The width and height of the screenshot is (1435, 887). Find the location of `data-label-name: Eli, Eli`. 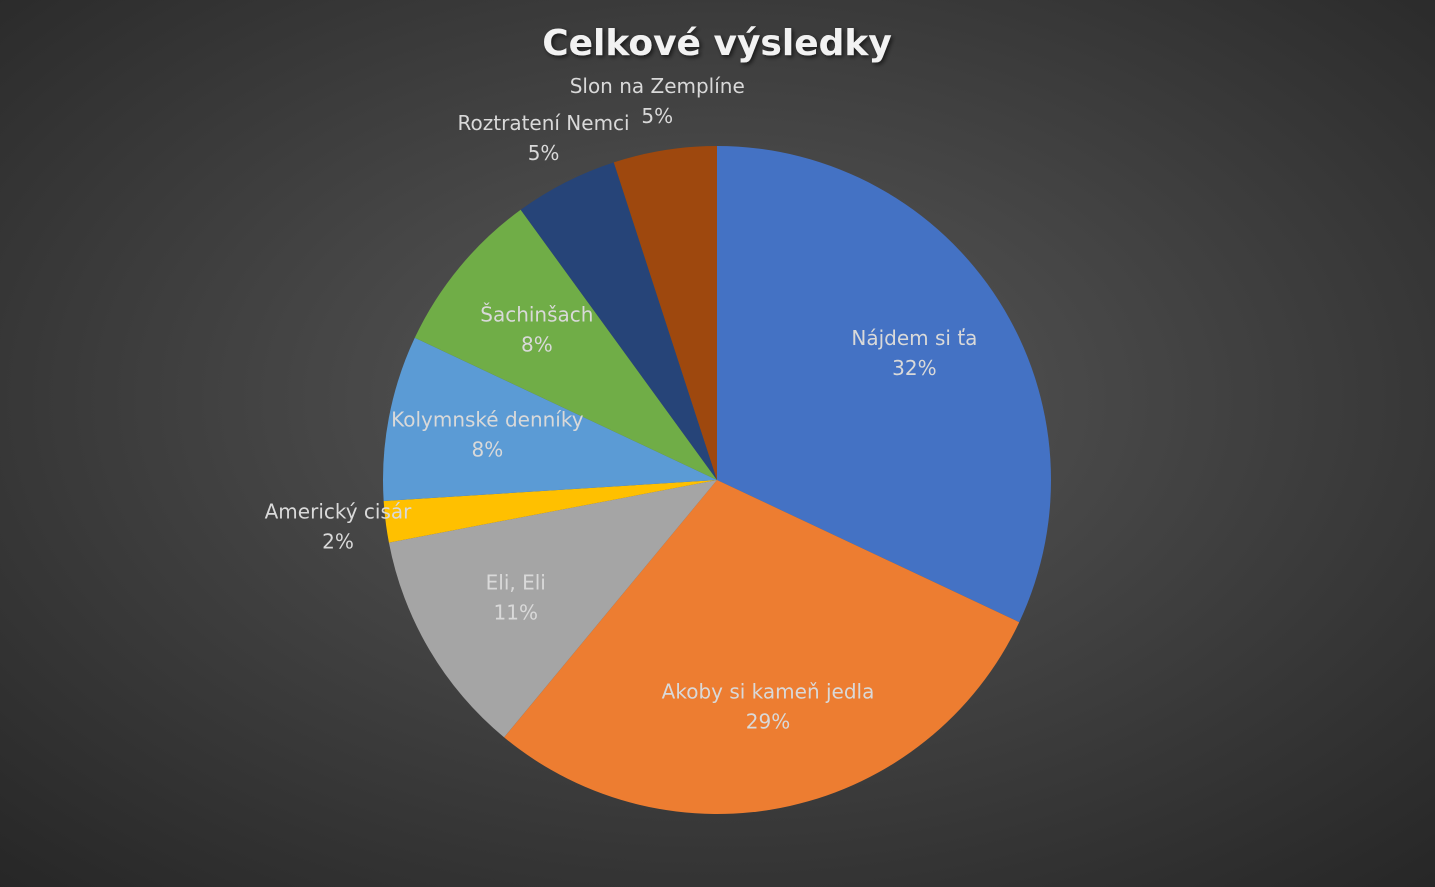

data-label-name: Eli, Eli is located at coordinates (516, 583).